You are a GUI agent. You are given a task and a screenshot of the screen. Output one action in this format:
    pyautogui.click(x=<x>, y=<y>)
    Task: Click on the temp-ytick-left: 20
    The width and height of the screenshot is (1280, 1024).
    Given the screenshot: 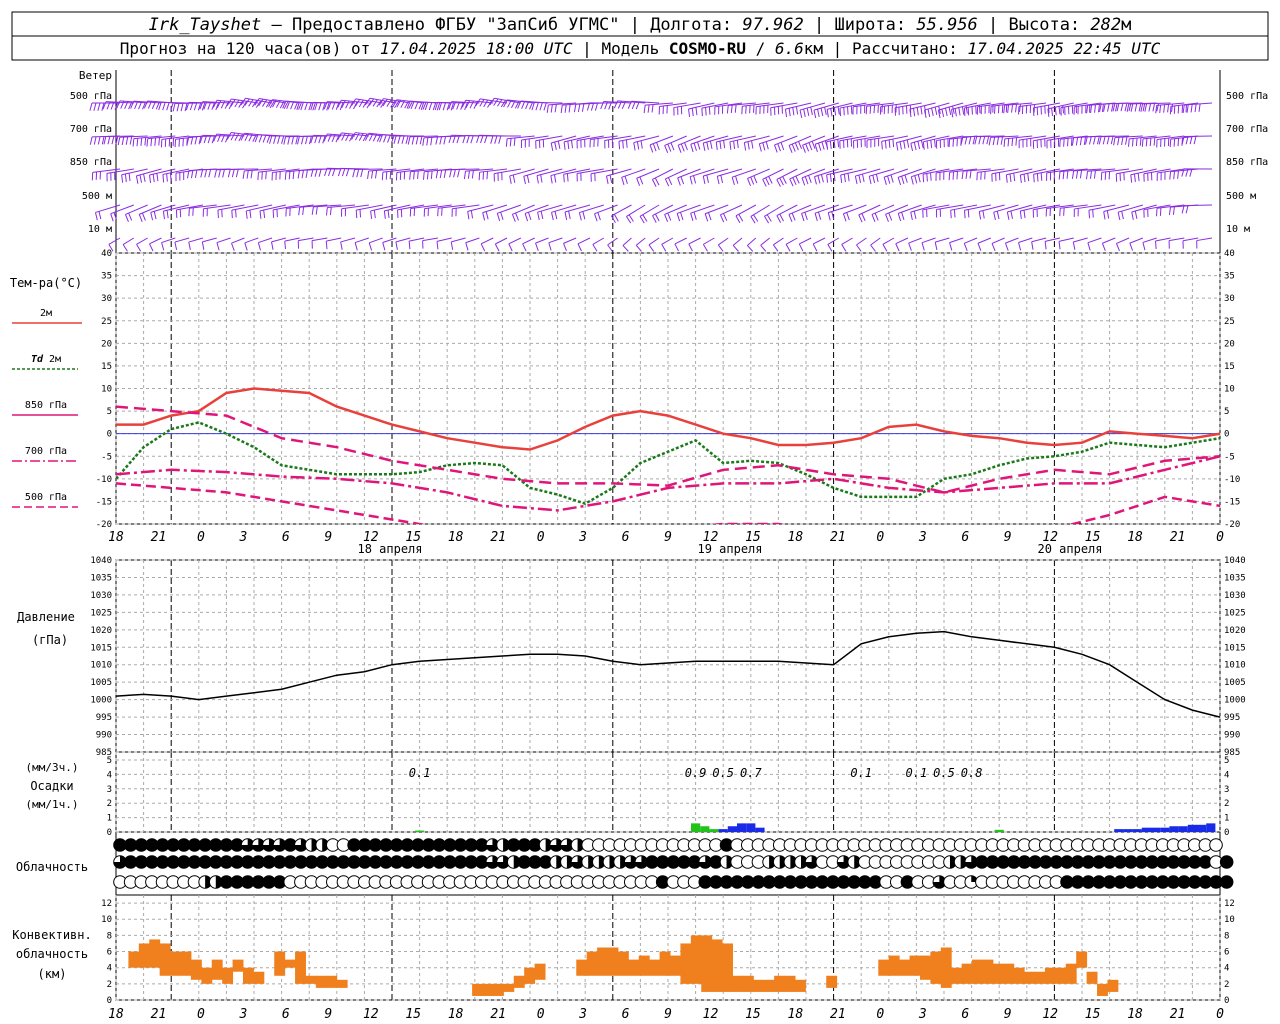 What is the action you would take?
    pyautogui.click(x=106, y=344)
    